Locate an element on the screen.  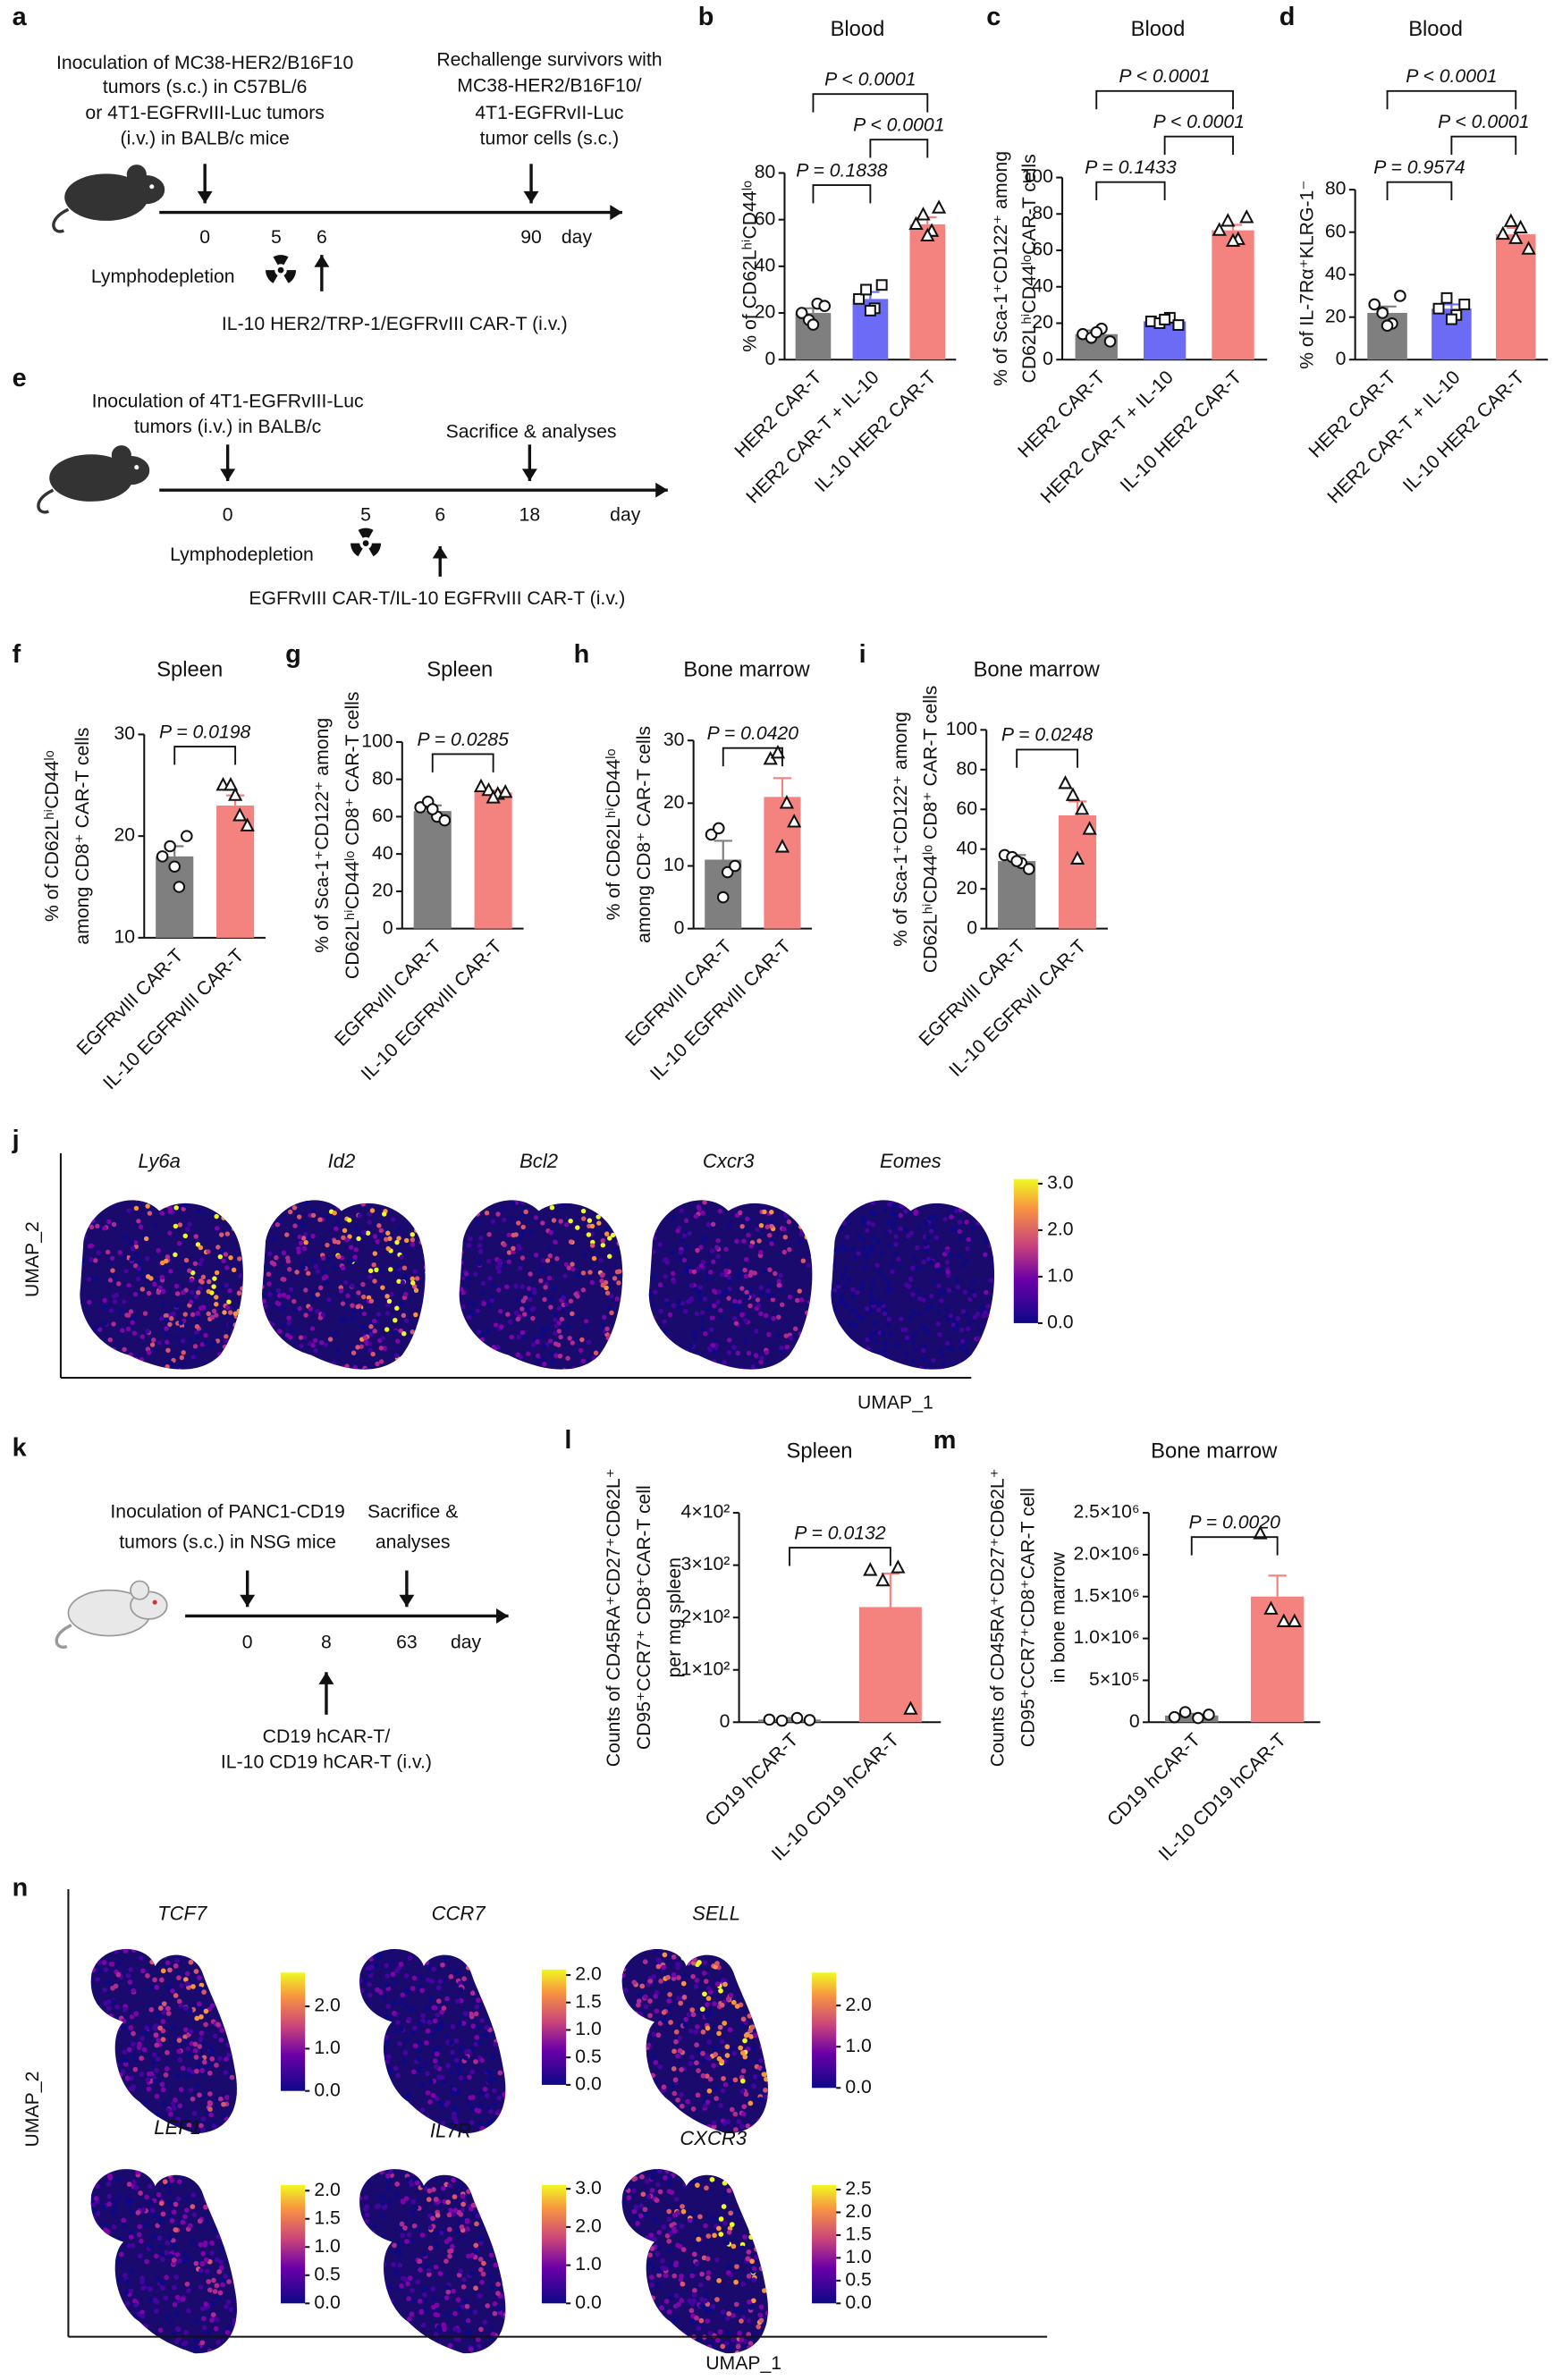
y-tick-label: 0 is located at coordinates (680, 928).